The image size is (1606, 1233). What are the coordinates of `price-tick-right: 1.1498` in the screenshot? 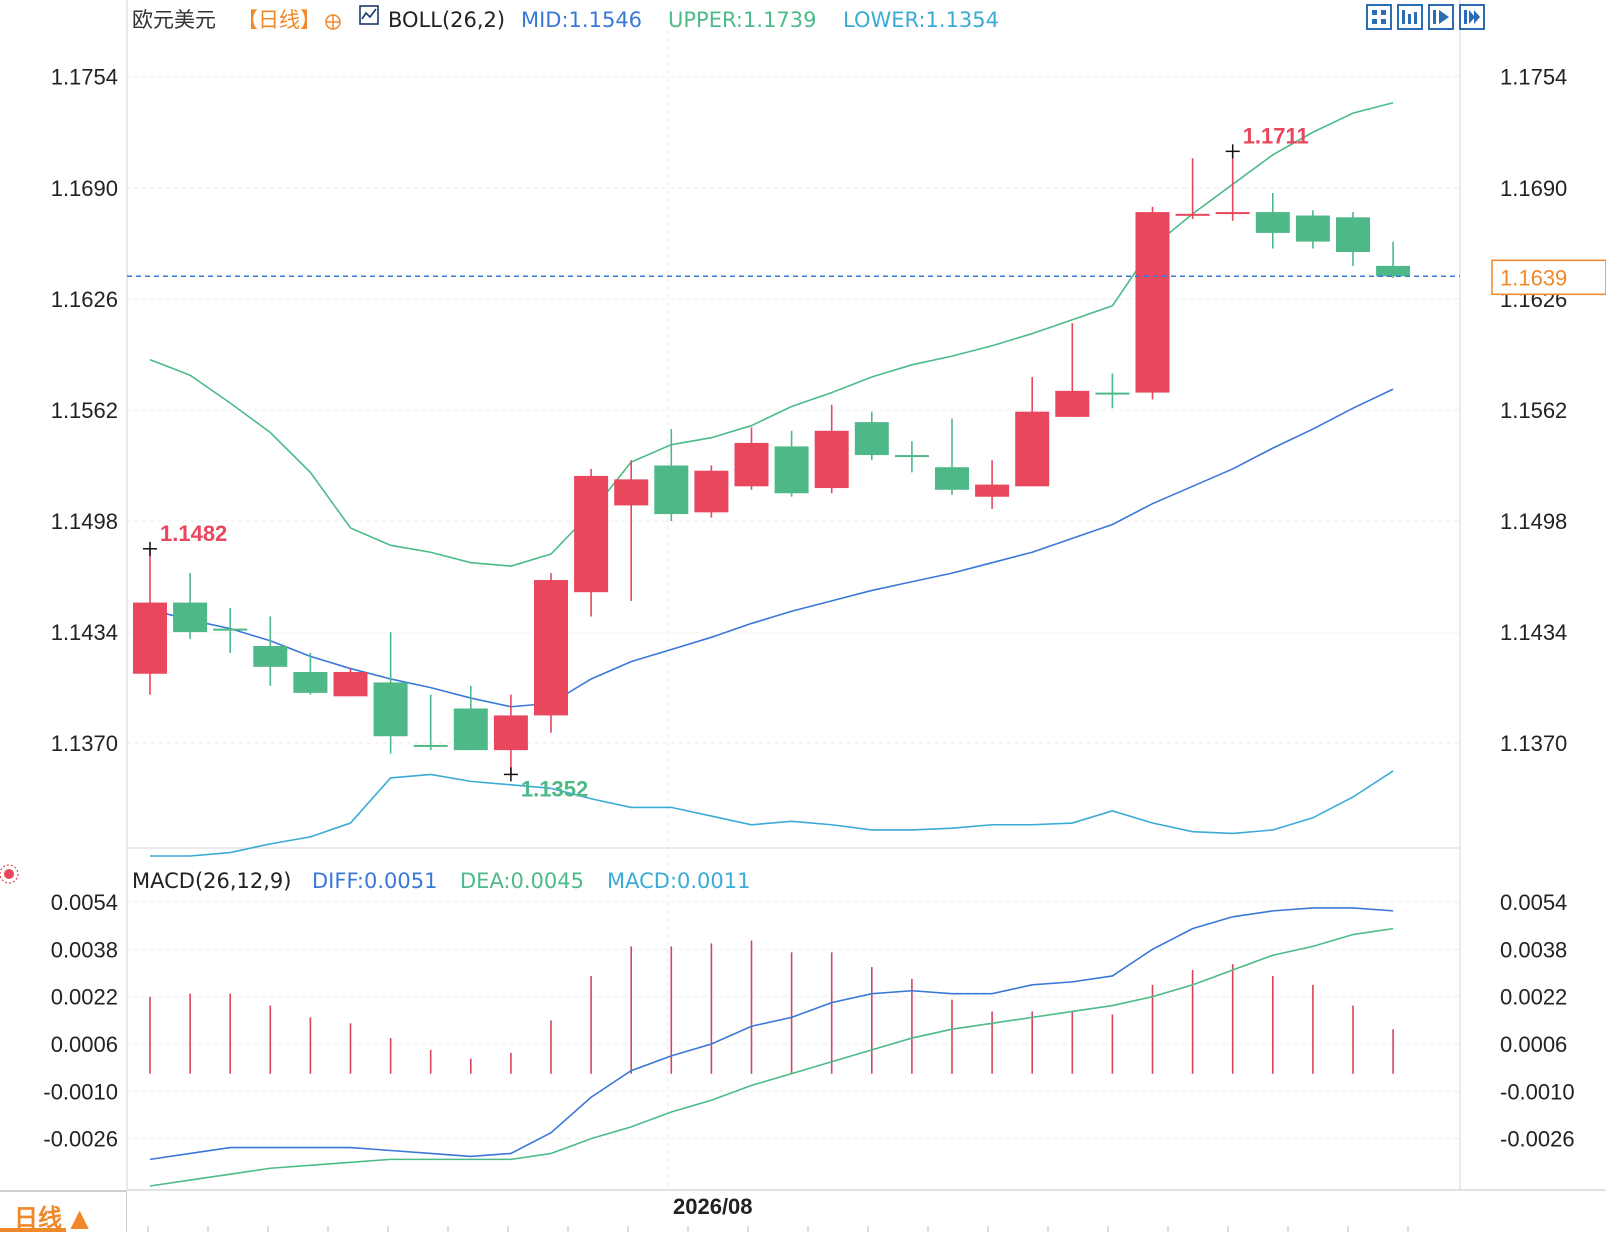 It's located at (1533, 521).